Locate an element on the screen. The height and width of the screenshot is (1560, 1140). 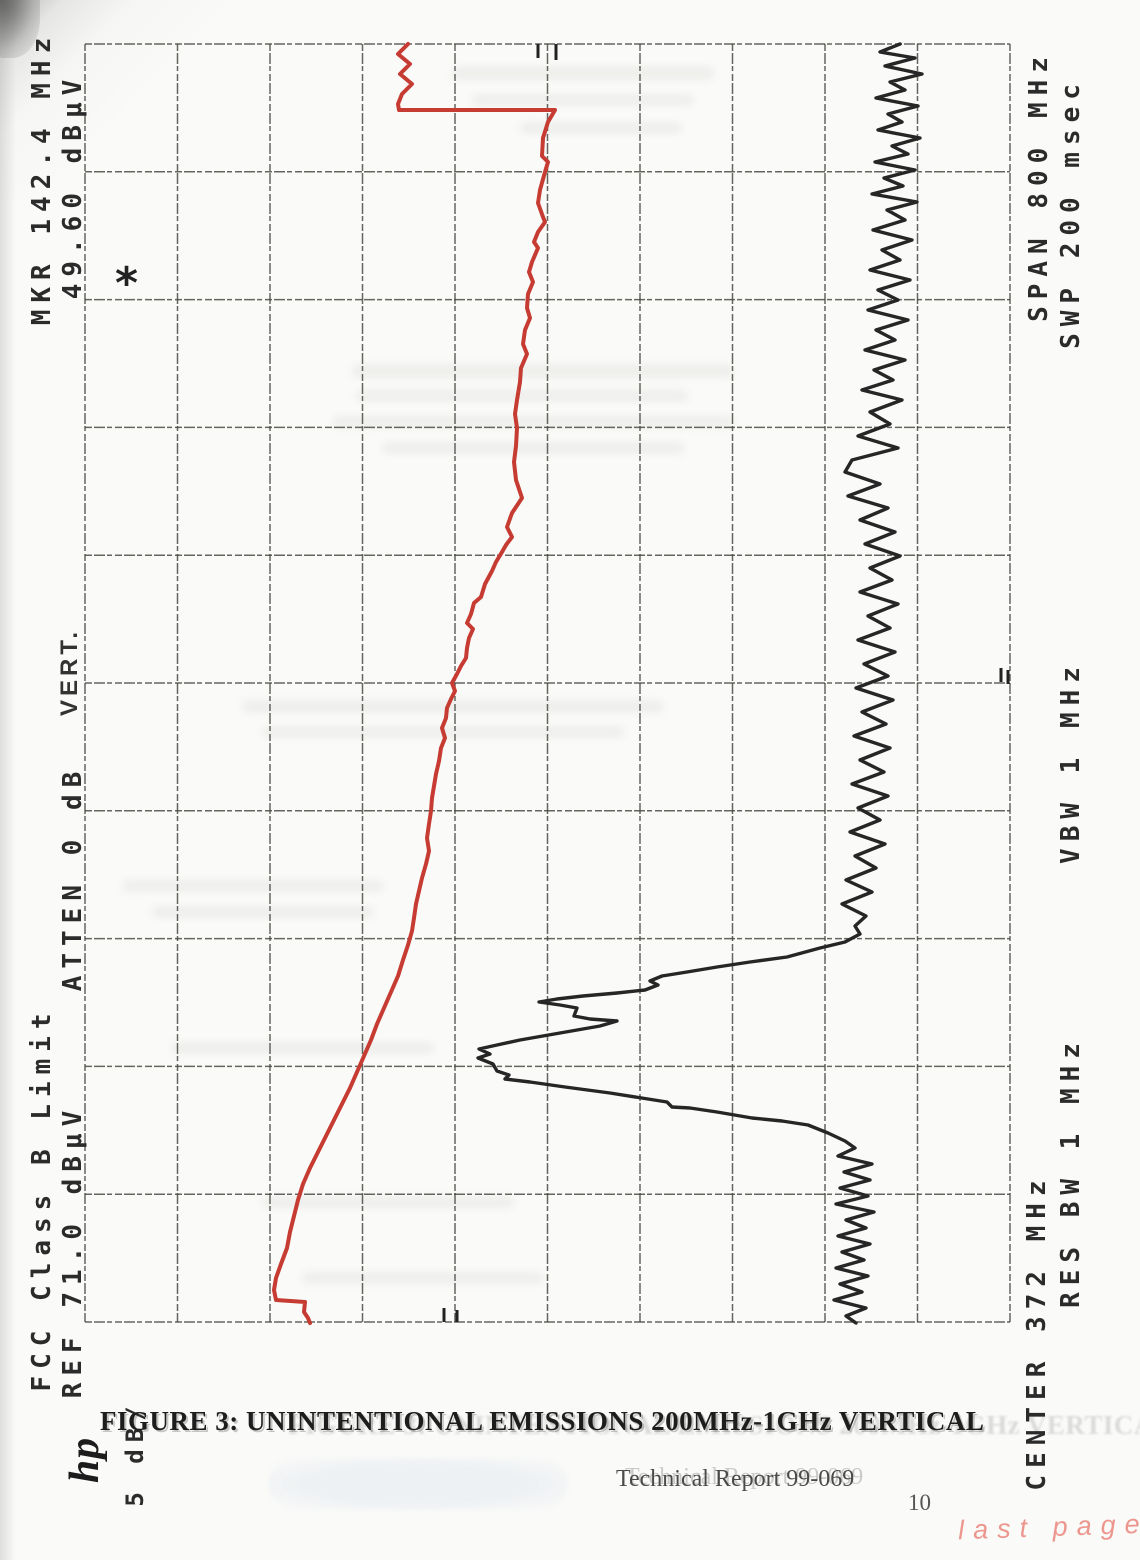
center-freq-label: CENTER 372 MHz is located at coordinates (1037, 1332).